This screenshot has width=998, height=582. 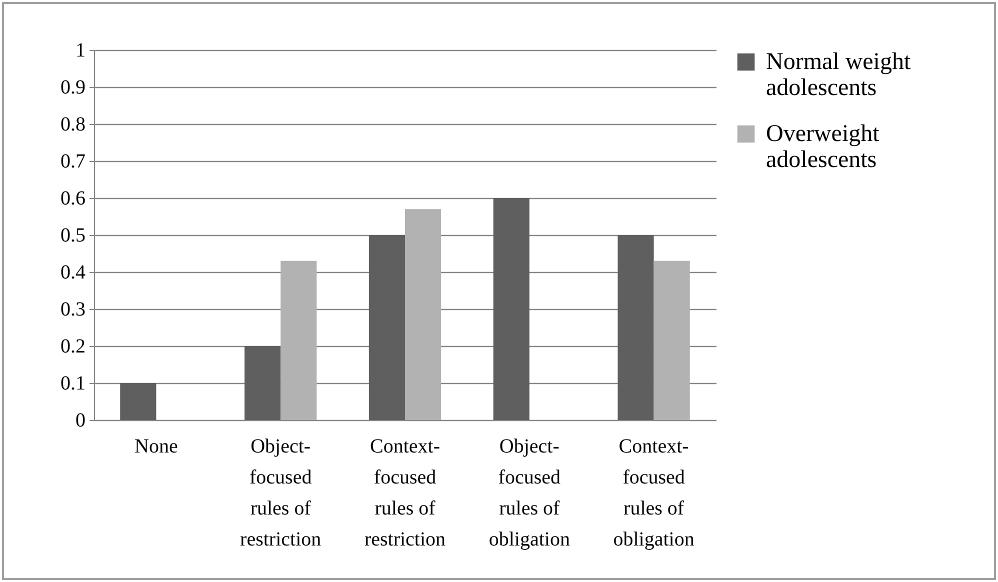 I want to click on y-tick-label: 0, so click(x=81, y=421).